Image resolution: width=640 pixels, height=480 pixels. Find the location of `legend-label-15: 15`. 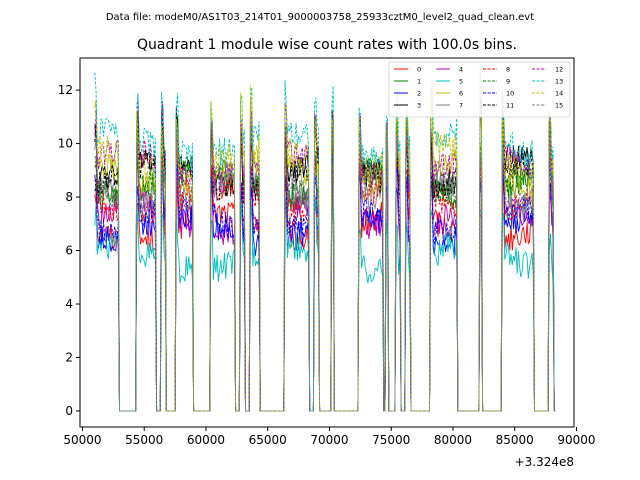

legend-label-15: 15 is located at coordinates (559, 105).